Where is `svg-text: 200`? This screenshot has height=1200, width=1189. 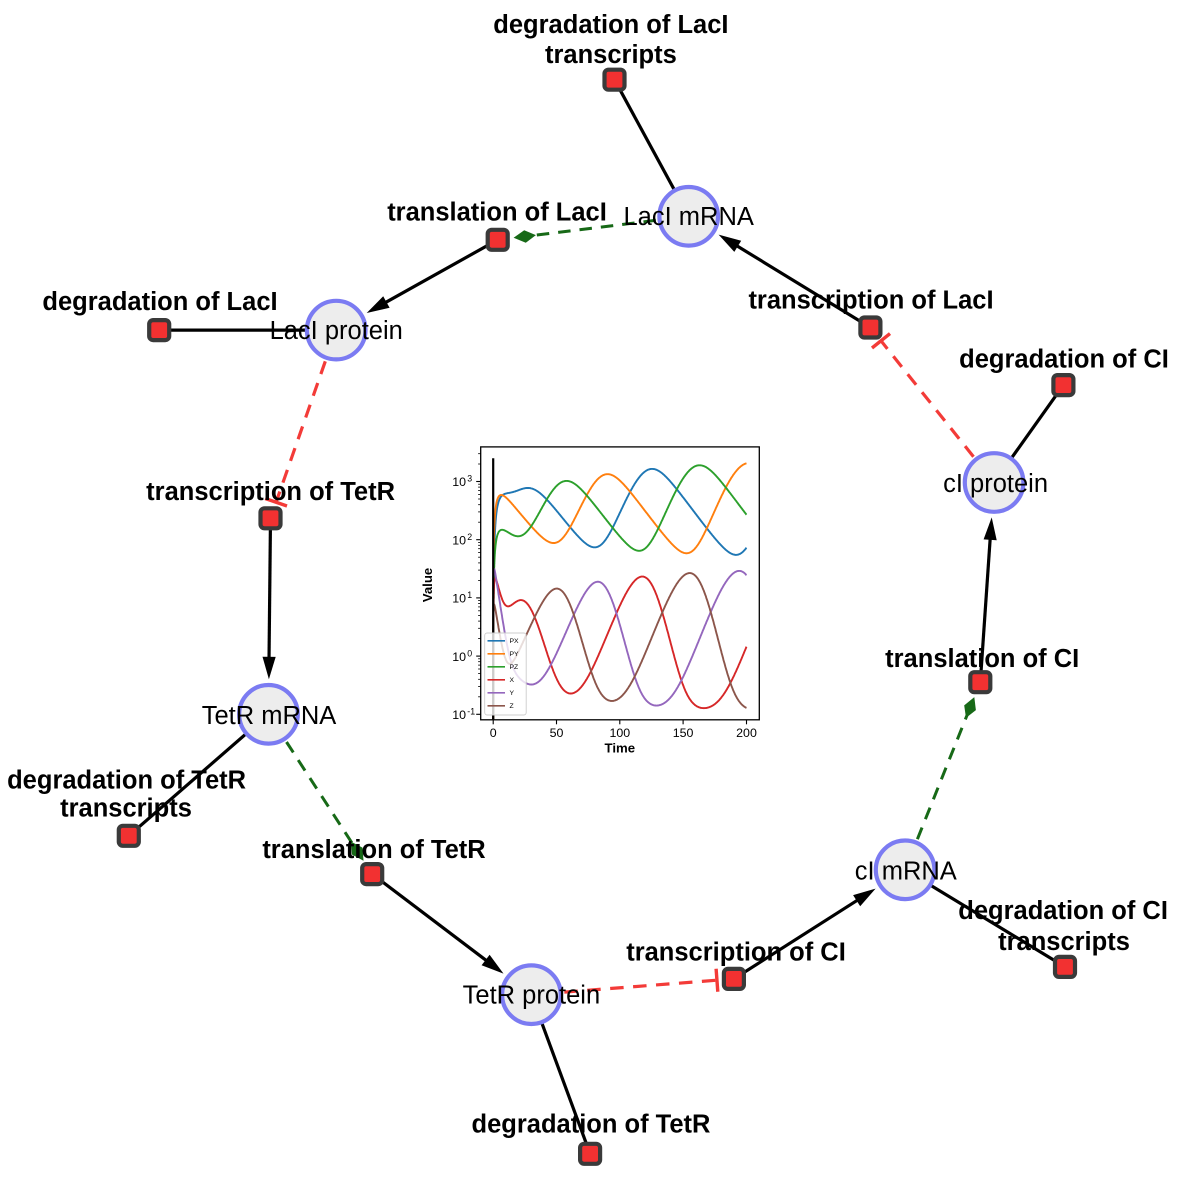 svg-text: 200 is located at coordinates (746, 733).